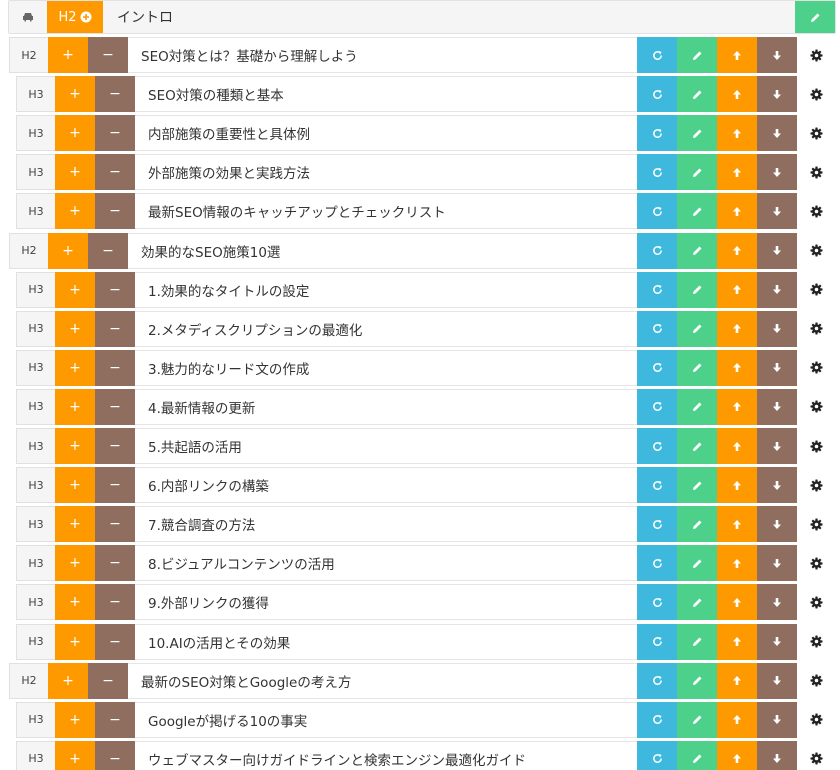  What do you see at coordinates (386, 446) in the screenshot?
I see `heading-title: 5.共起語の活用` at bounding box center [386, 446].